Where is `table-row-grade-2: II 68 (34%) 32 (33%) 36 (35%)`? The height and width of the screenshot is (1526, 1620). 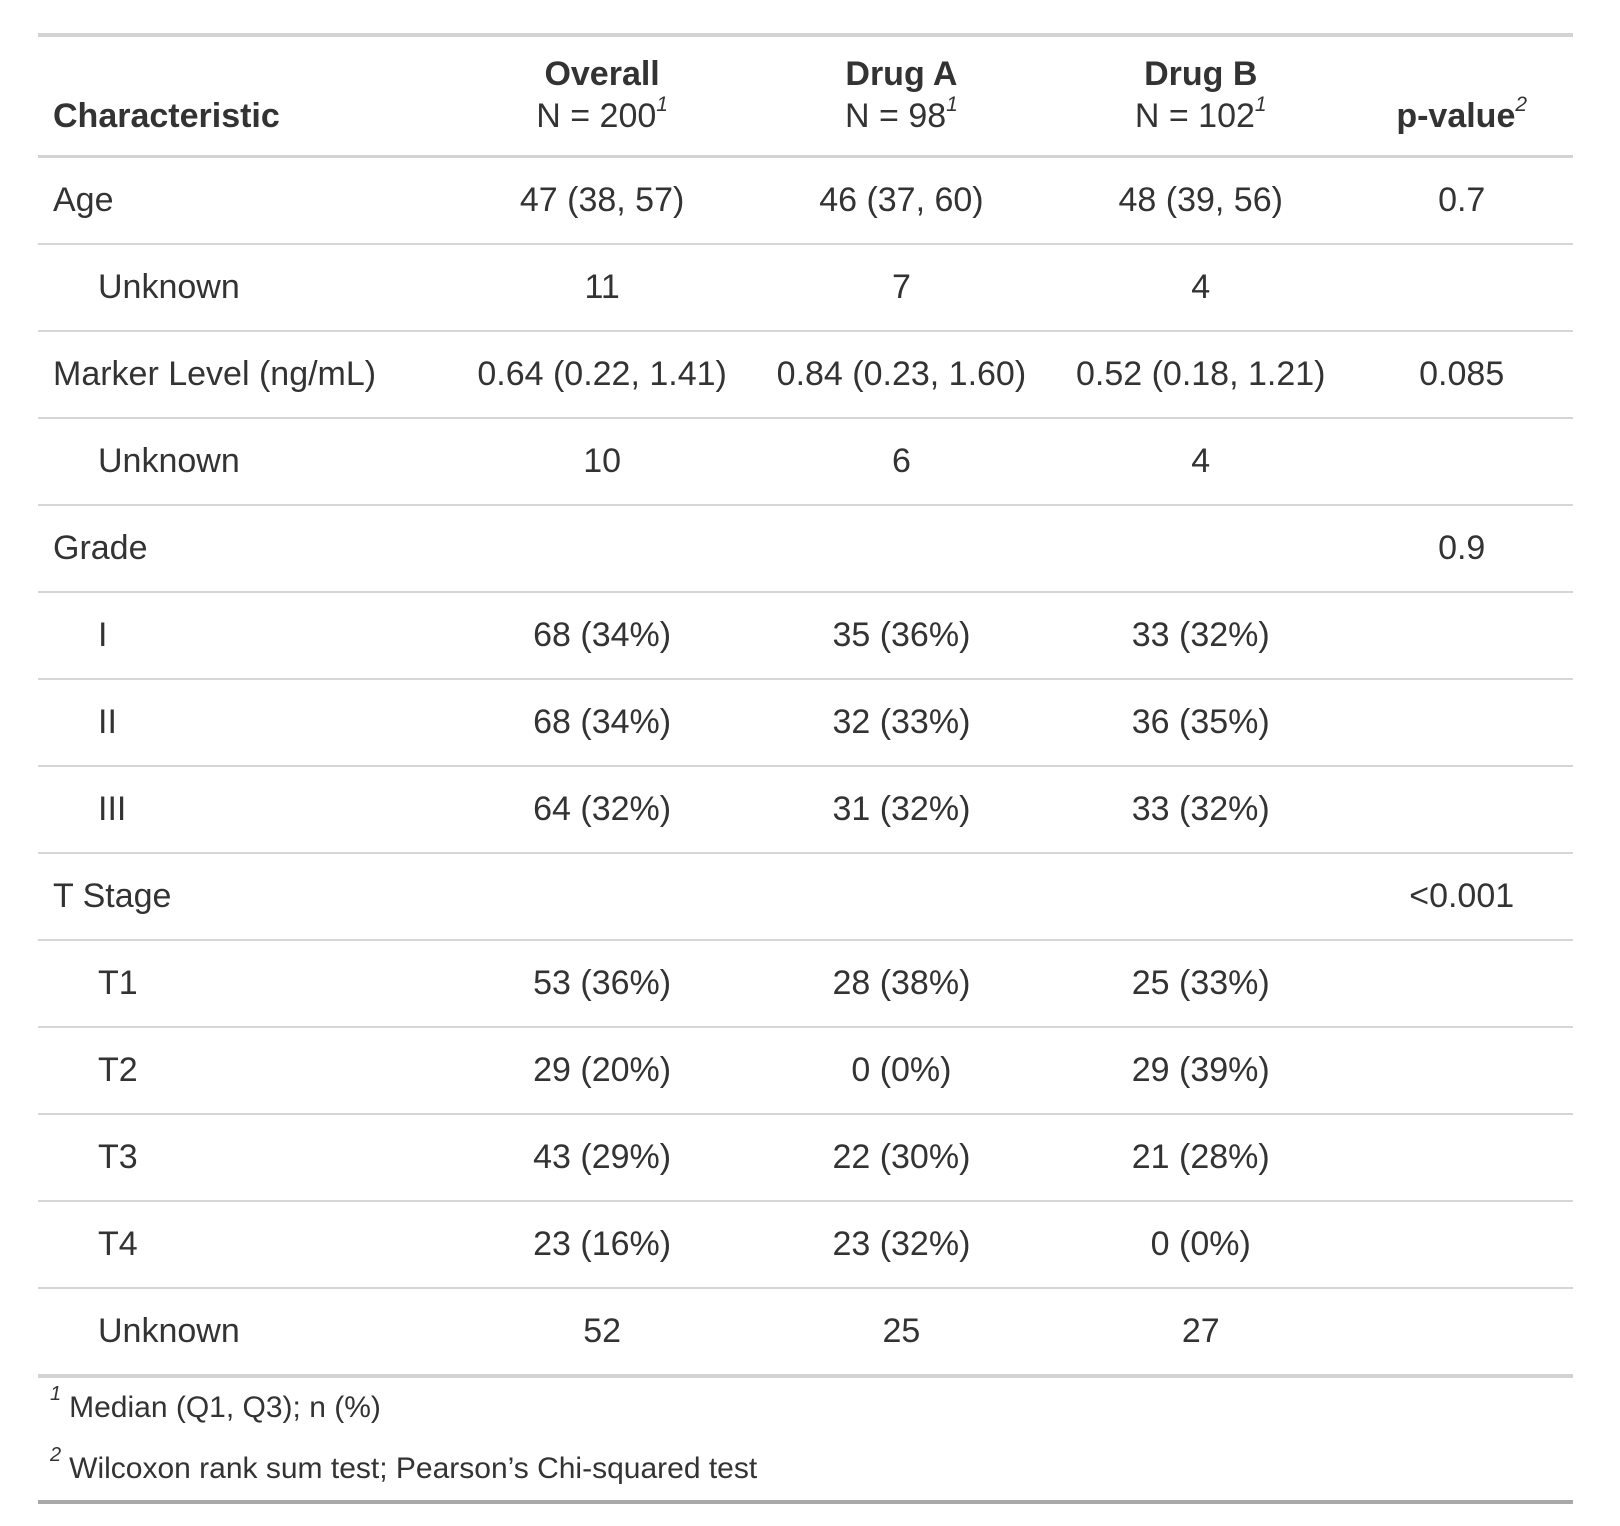 table-row-grade-2: II 68 (34%) 32 (33%) 36 (35%) is located at coordinates (805, 723).